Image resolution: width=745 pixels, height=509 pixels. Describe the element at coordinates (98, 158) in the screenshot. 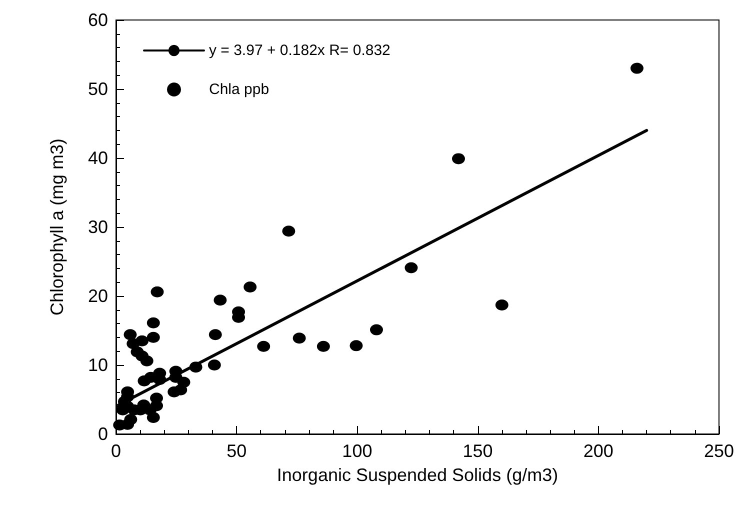

I see `y-tick-label: 40` at that location.